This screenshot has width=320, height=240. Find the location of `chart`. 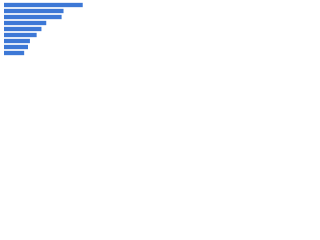

chart is located at coordinates (50, 35).